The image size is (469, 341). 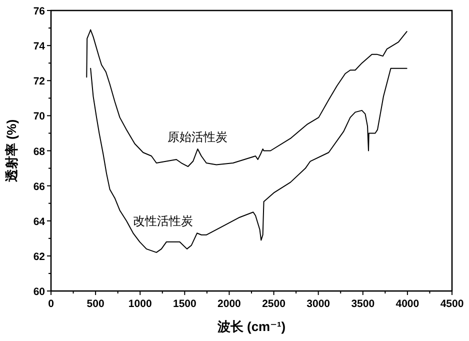 I want to click on y-tick-label: 72, so click(x=39, y=82).